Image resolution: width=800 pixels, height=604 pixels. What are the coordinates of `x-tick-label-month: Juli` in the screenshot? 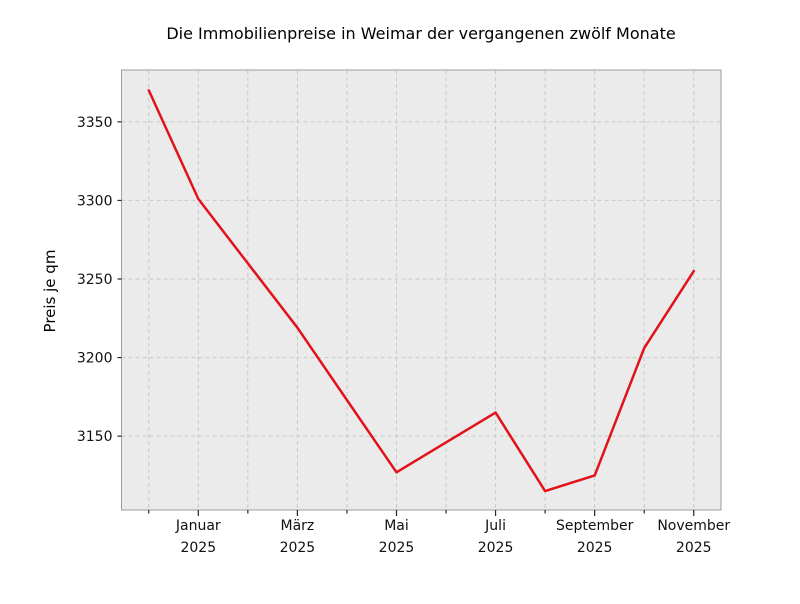 It's located at (495, 526).